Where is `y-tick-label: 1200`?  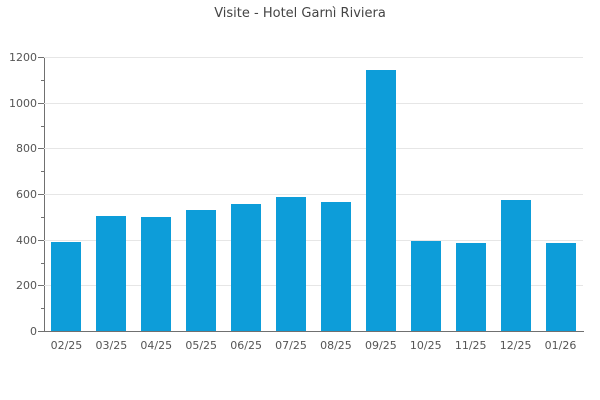 y-tick-label: 1200 is located at coordinates (23, 57).